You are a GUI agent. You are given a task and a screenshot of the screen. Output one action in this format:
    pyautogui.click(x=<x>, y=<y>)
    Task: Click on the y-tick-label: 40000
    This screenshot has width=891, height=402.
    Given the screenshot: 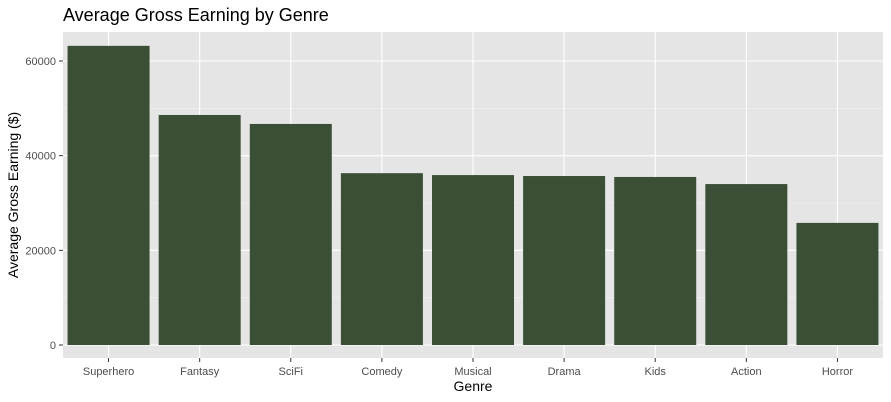 What is the action you would take?
    pyautogui.click(x=40, y=157)
    